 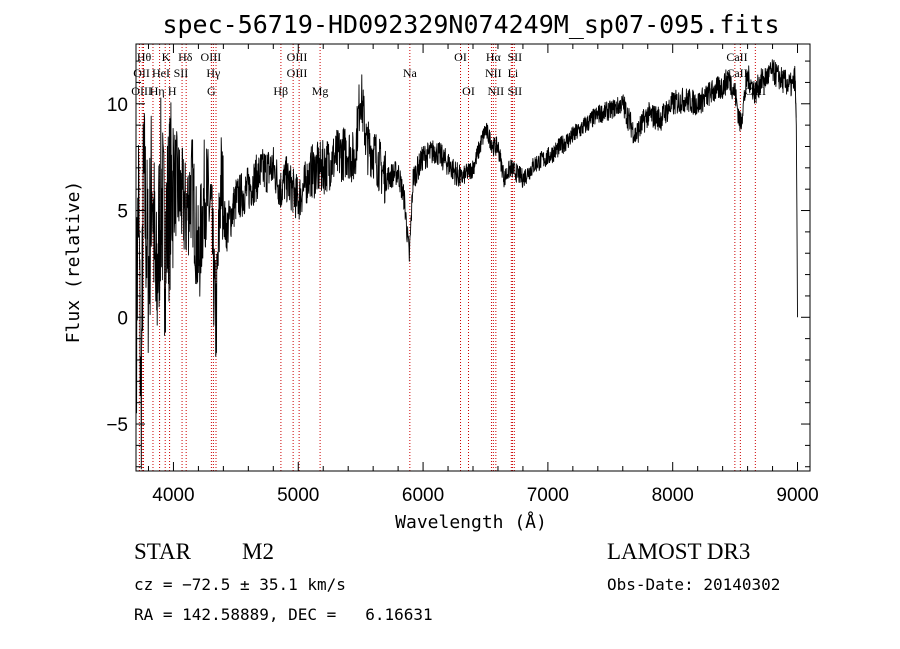 What do you see at coordinates (157, 91) in the screenshot?
I see `line-label: Hη` at bounding box center [157, 91].